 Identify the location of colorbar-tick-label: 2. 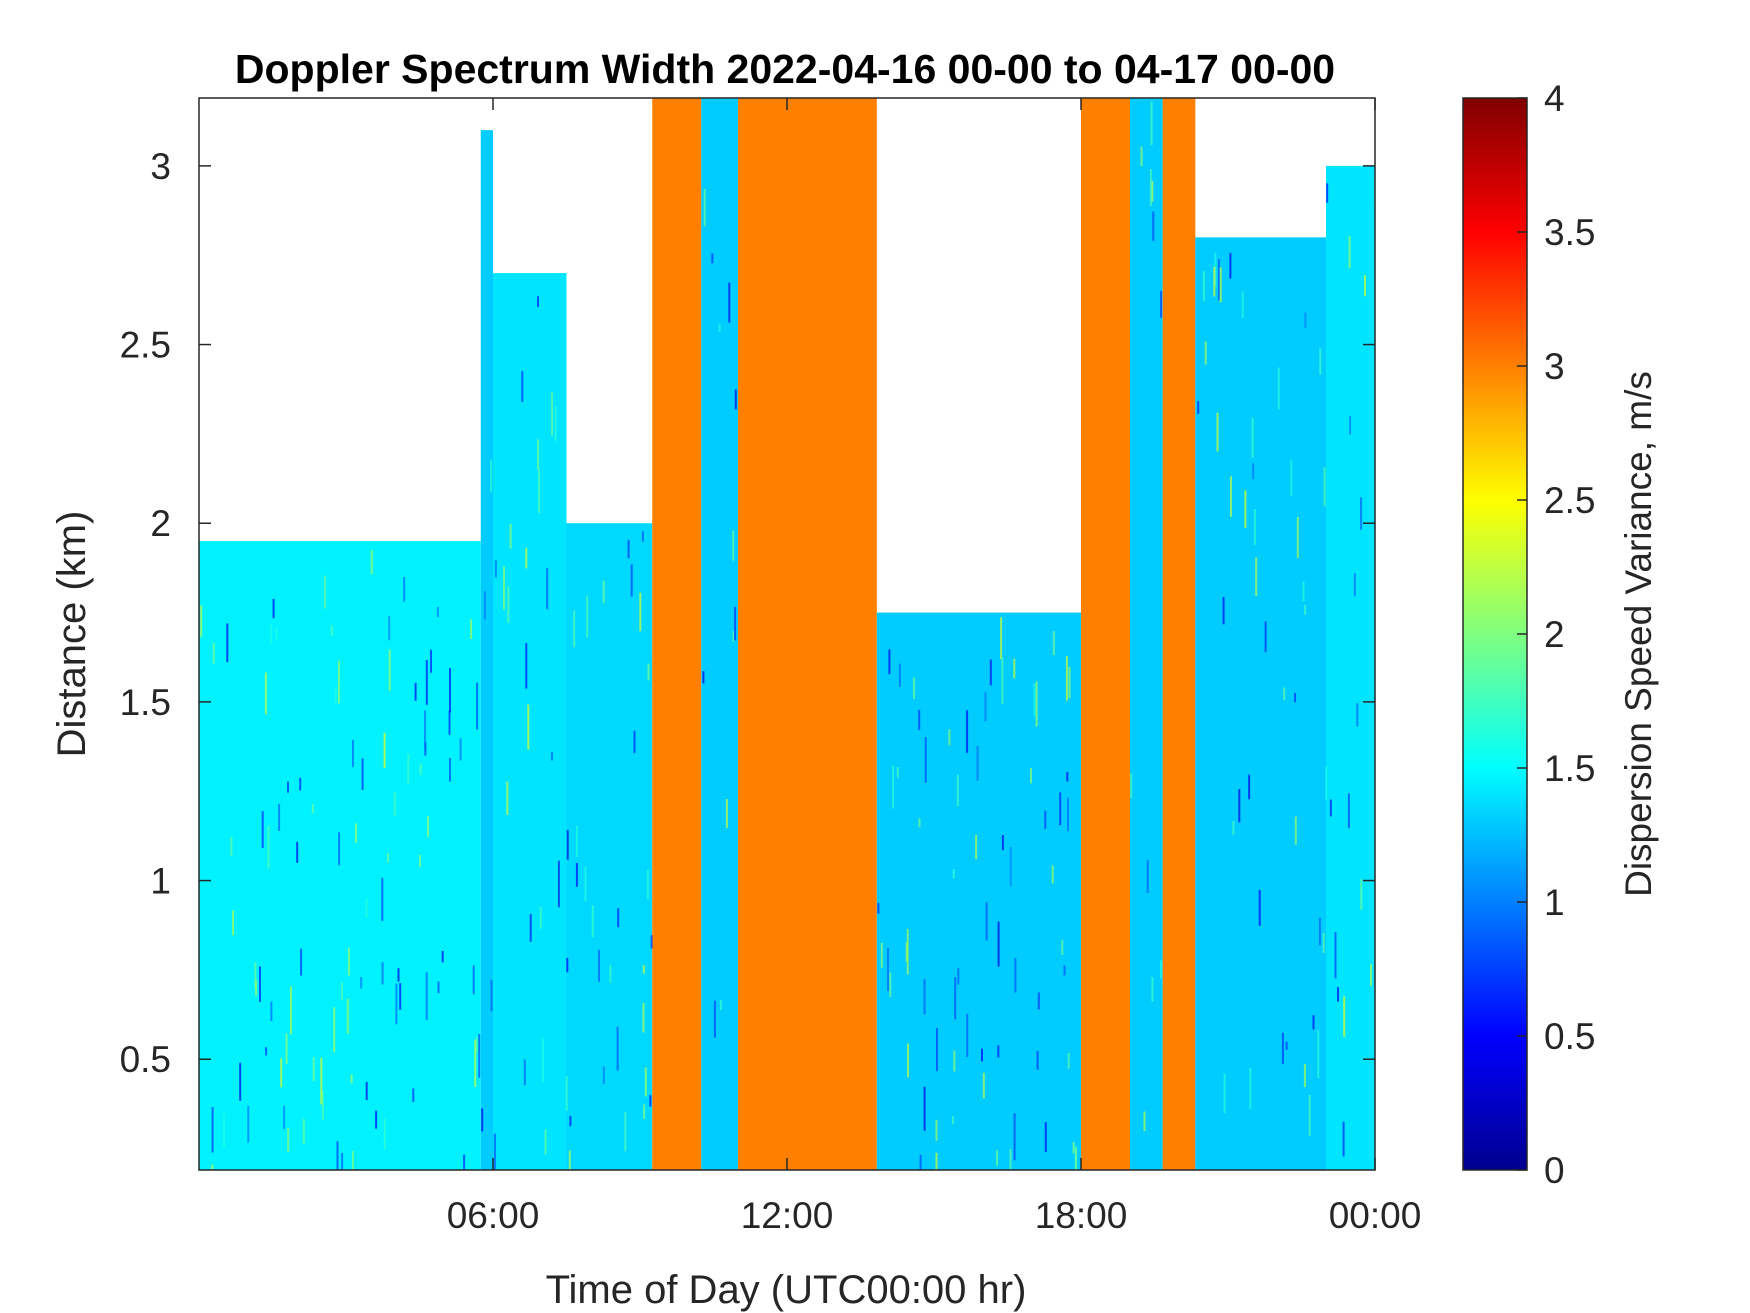
(1554, 634).